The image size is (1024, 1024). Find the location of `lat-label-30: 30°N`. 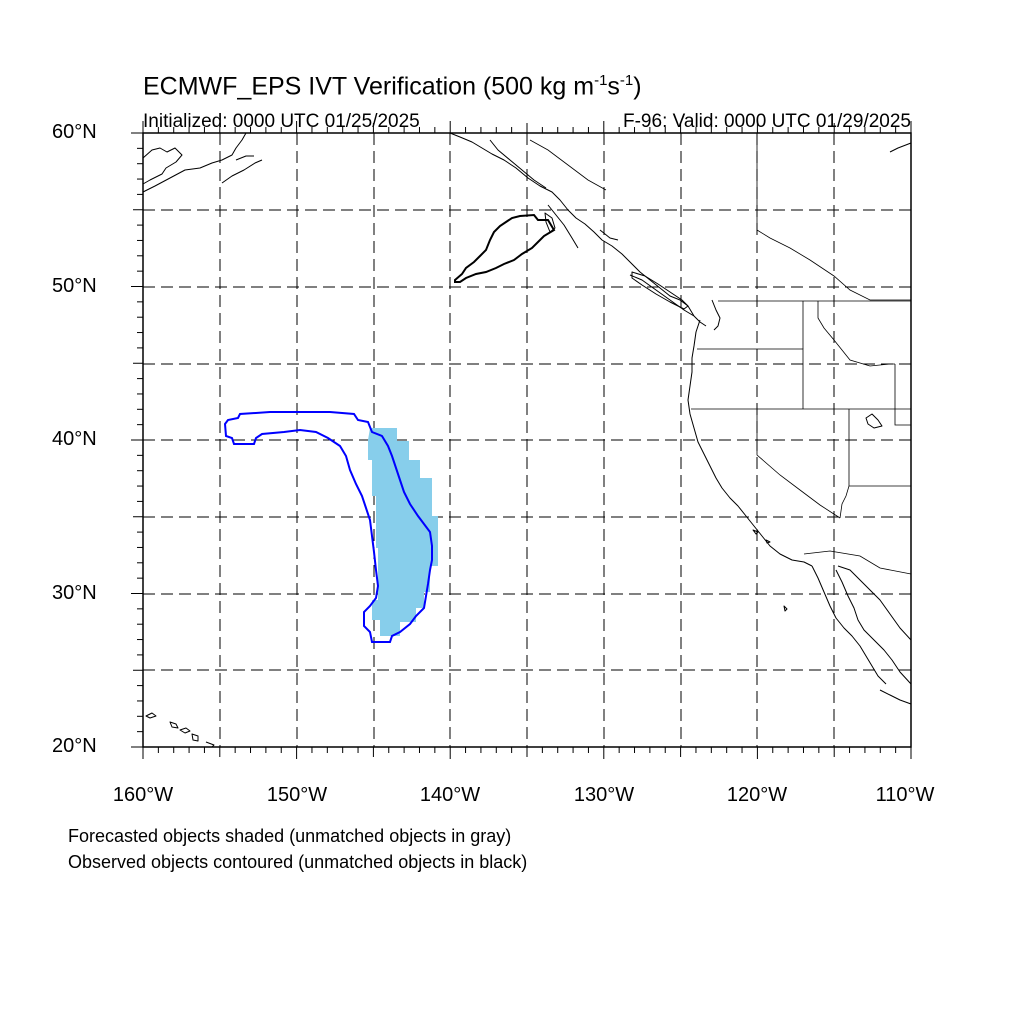

lat-label-30: 30°N is located at coordinates (74, 593).